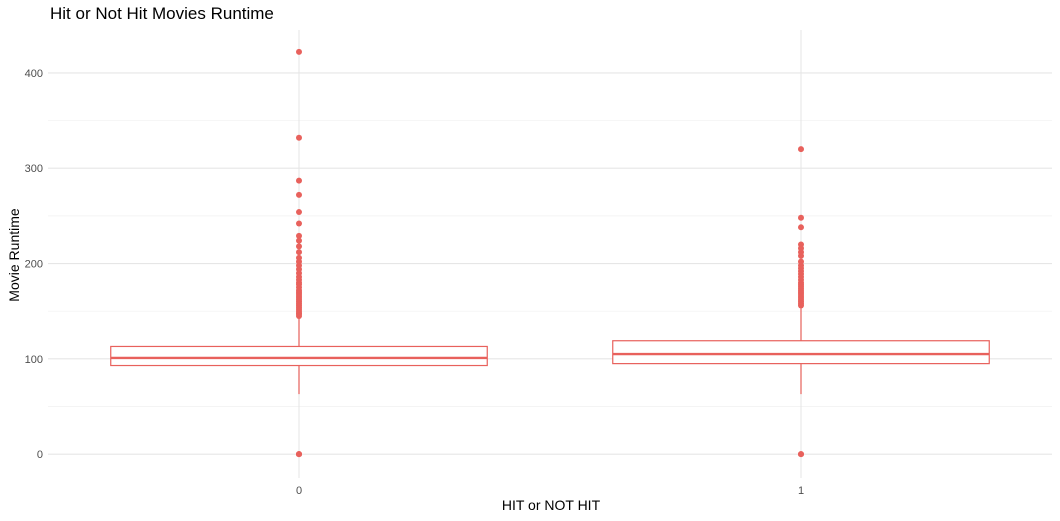  Describe the element at coordinates (801, 491) in the screenshot. I see `x-tick-label: 1` at that location.